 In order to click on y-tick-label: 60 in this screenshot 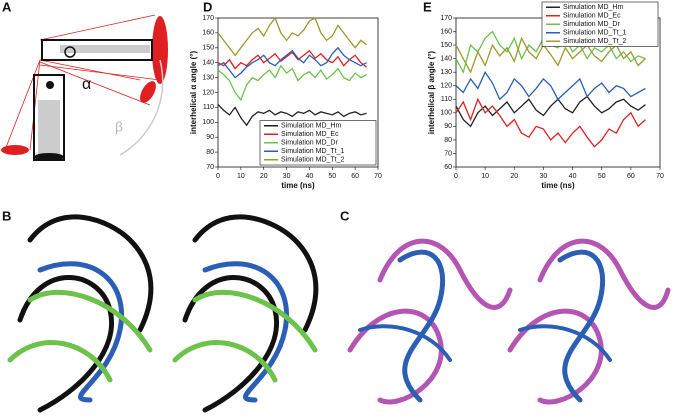, I will do `click(448, 167)`.